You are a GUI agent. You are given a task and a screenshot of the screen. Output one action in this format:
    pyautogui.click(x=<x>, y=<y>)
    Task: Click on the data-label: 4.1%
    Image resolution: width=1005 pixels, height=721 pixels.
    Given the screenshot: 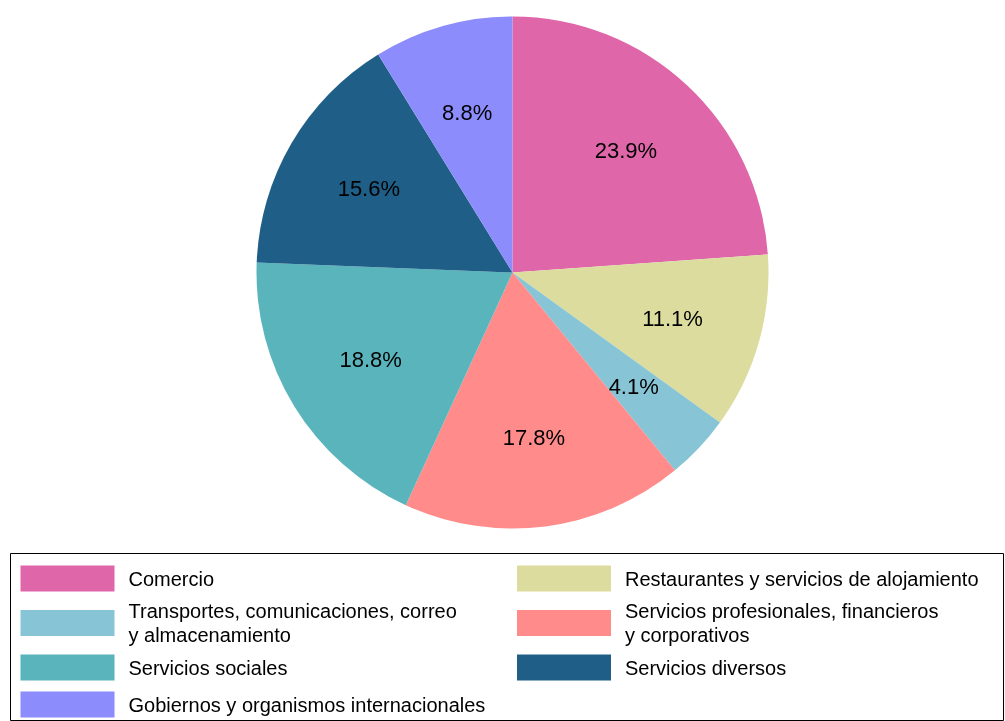 What is the action you would take?
    pyautogui.click(x=633, y=387)
    